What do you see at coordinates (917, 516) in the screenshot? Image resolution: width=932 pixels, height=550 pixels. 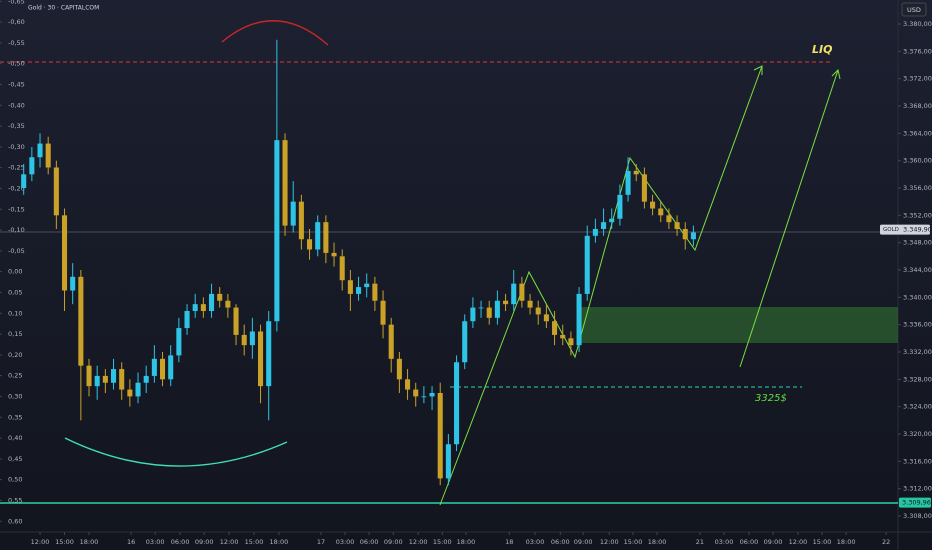 I see `y-tick-label: 3.308,00` at bounding box center [917, 516].